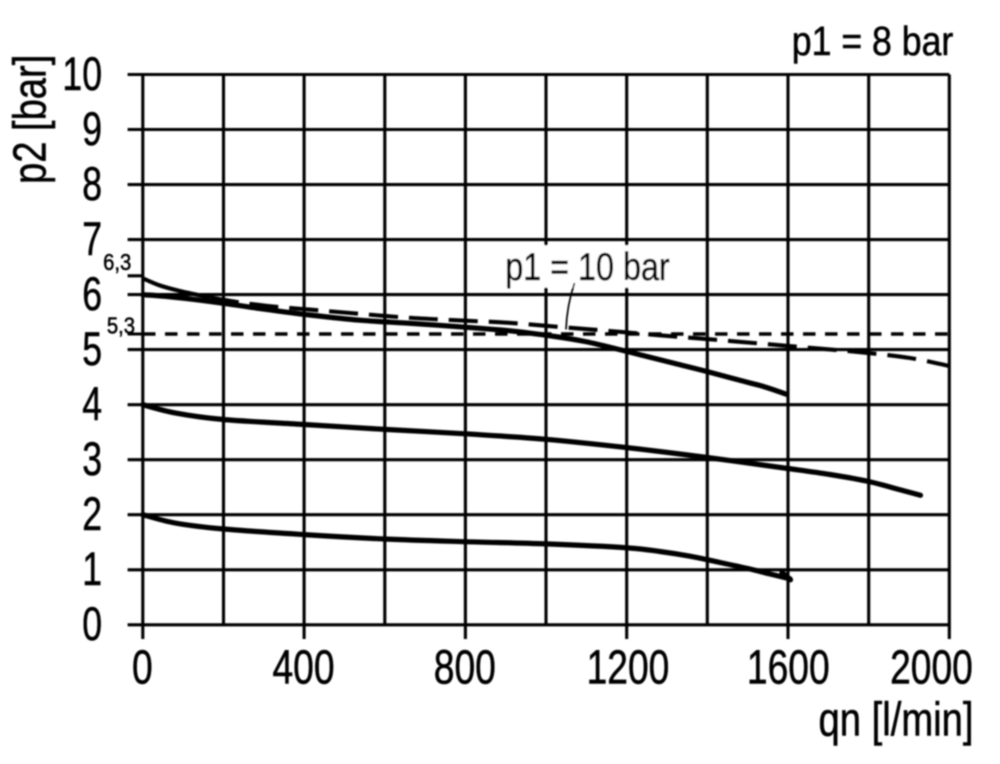  Describe the element at coordinates (117, 262) in the screenshot. I see `svg-text: 6,3` at that location.